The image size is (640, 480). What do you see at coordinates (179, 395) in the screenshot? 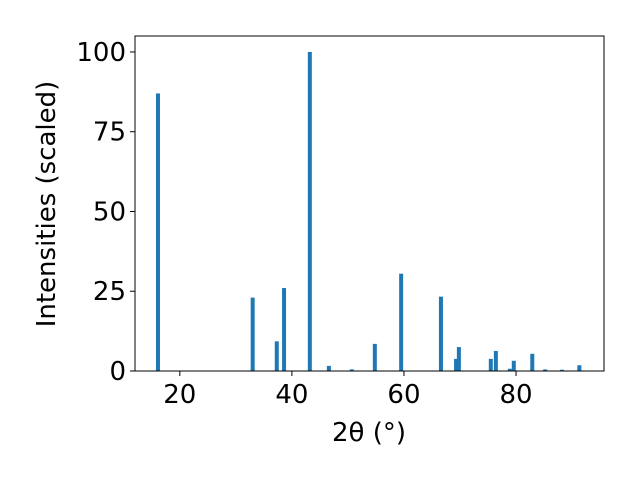
I see `x-tick-label: 20` at bounding box center [179, 395].